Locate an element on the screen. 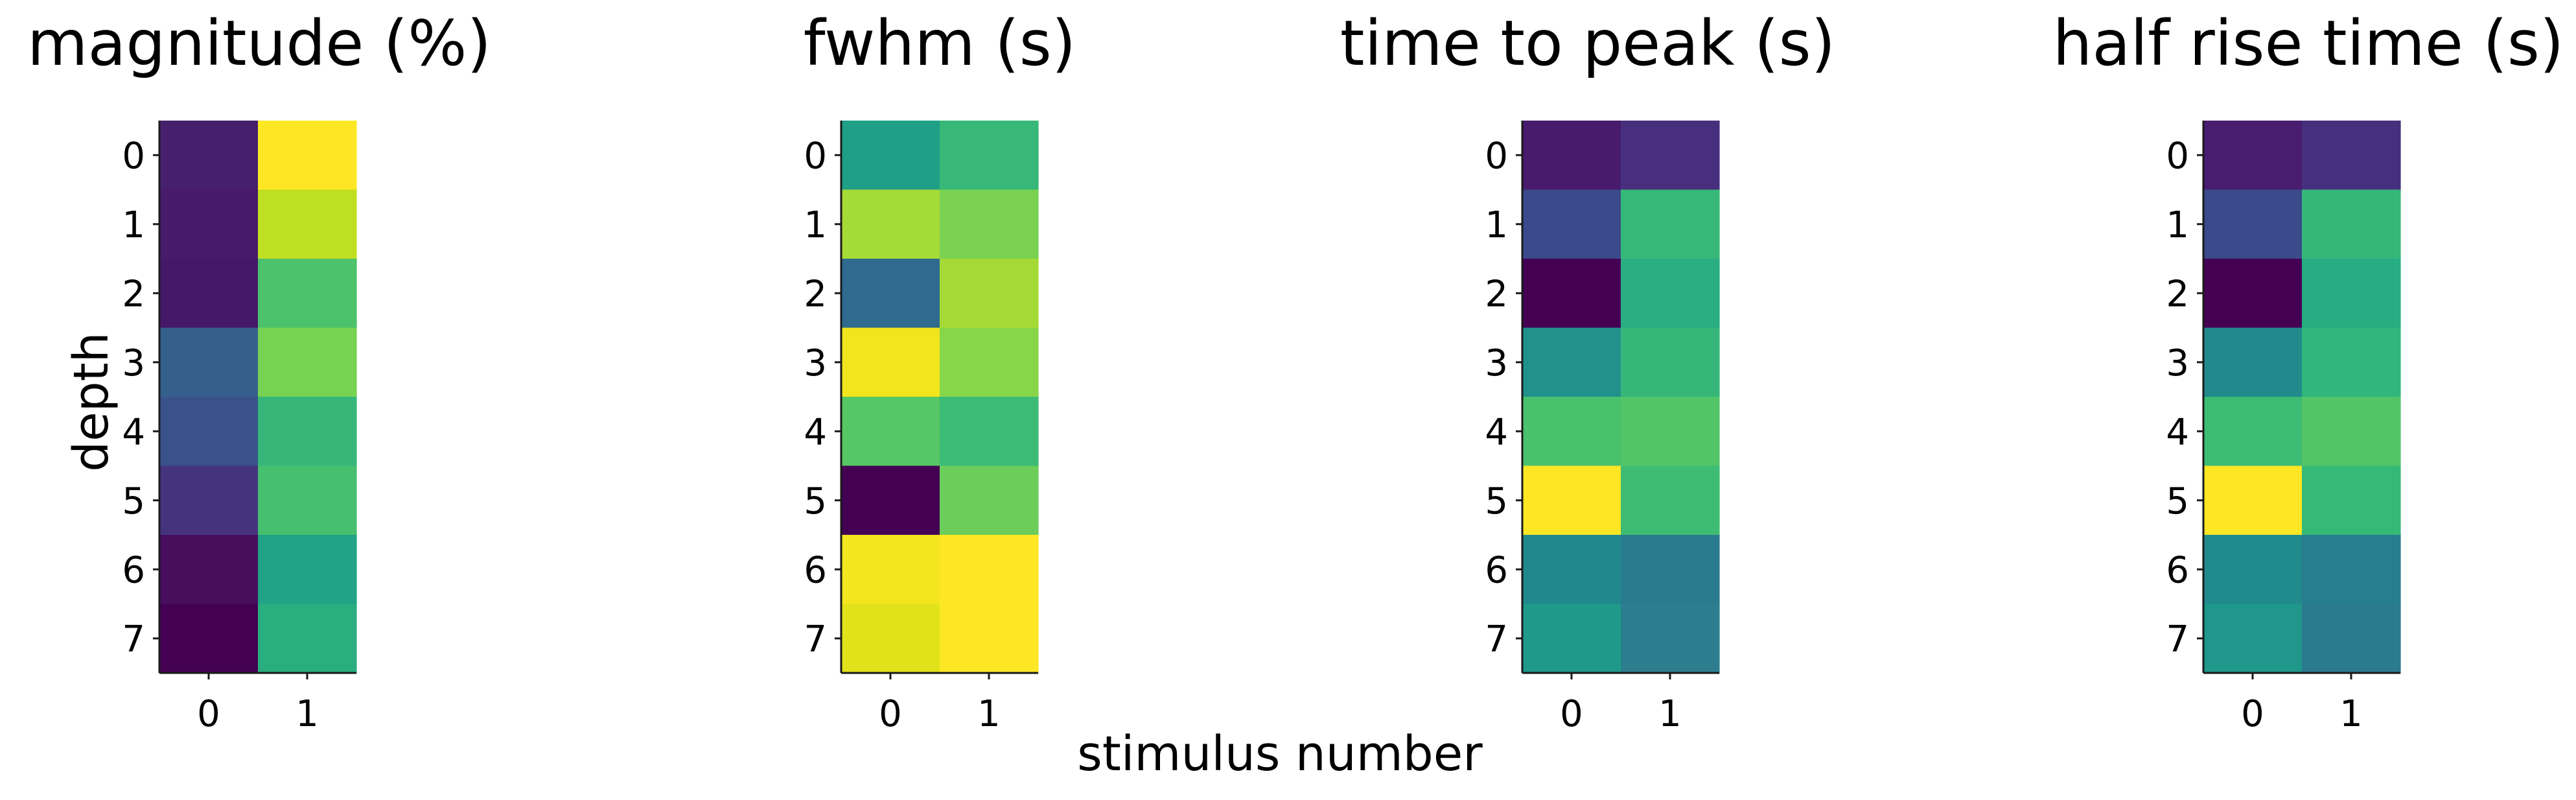 Image resolution: width=2576 pixels, height=800 pixels. panel-title: time to peak (s) is located at coordinates (1588, 43).